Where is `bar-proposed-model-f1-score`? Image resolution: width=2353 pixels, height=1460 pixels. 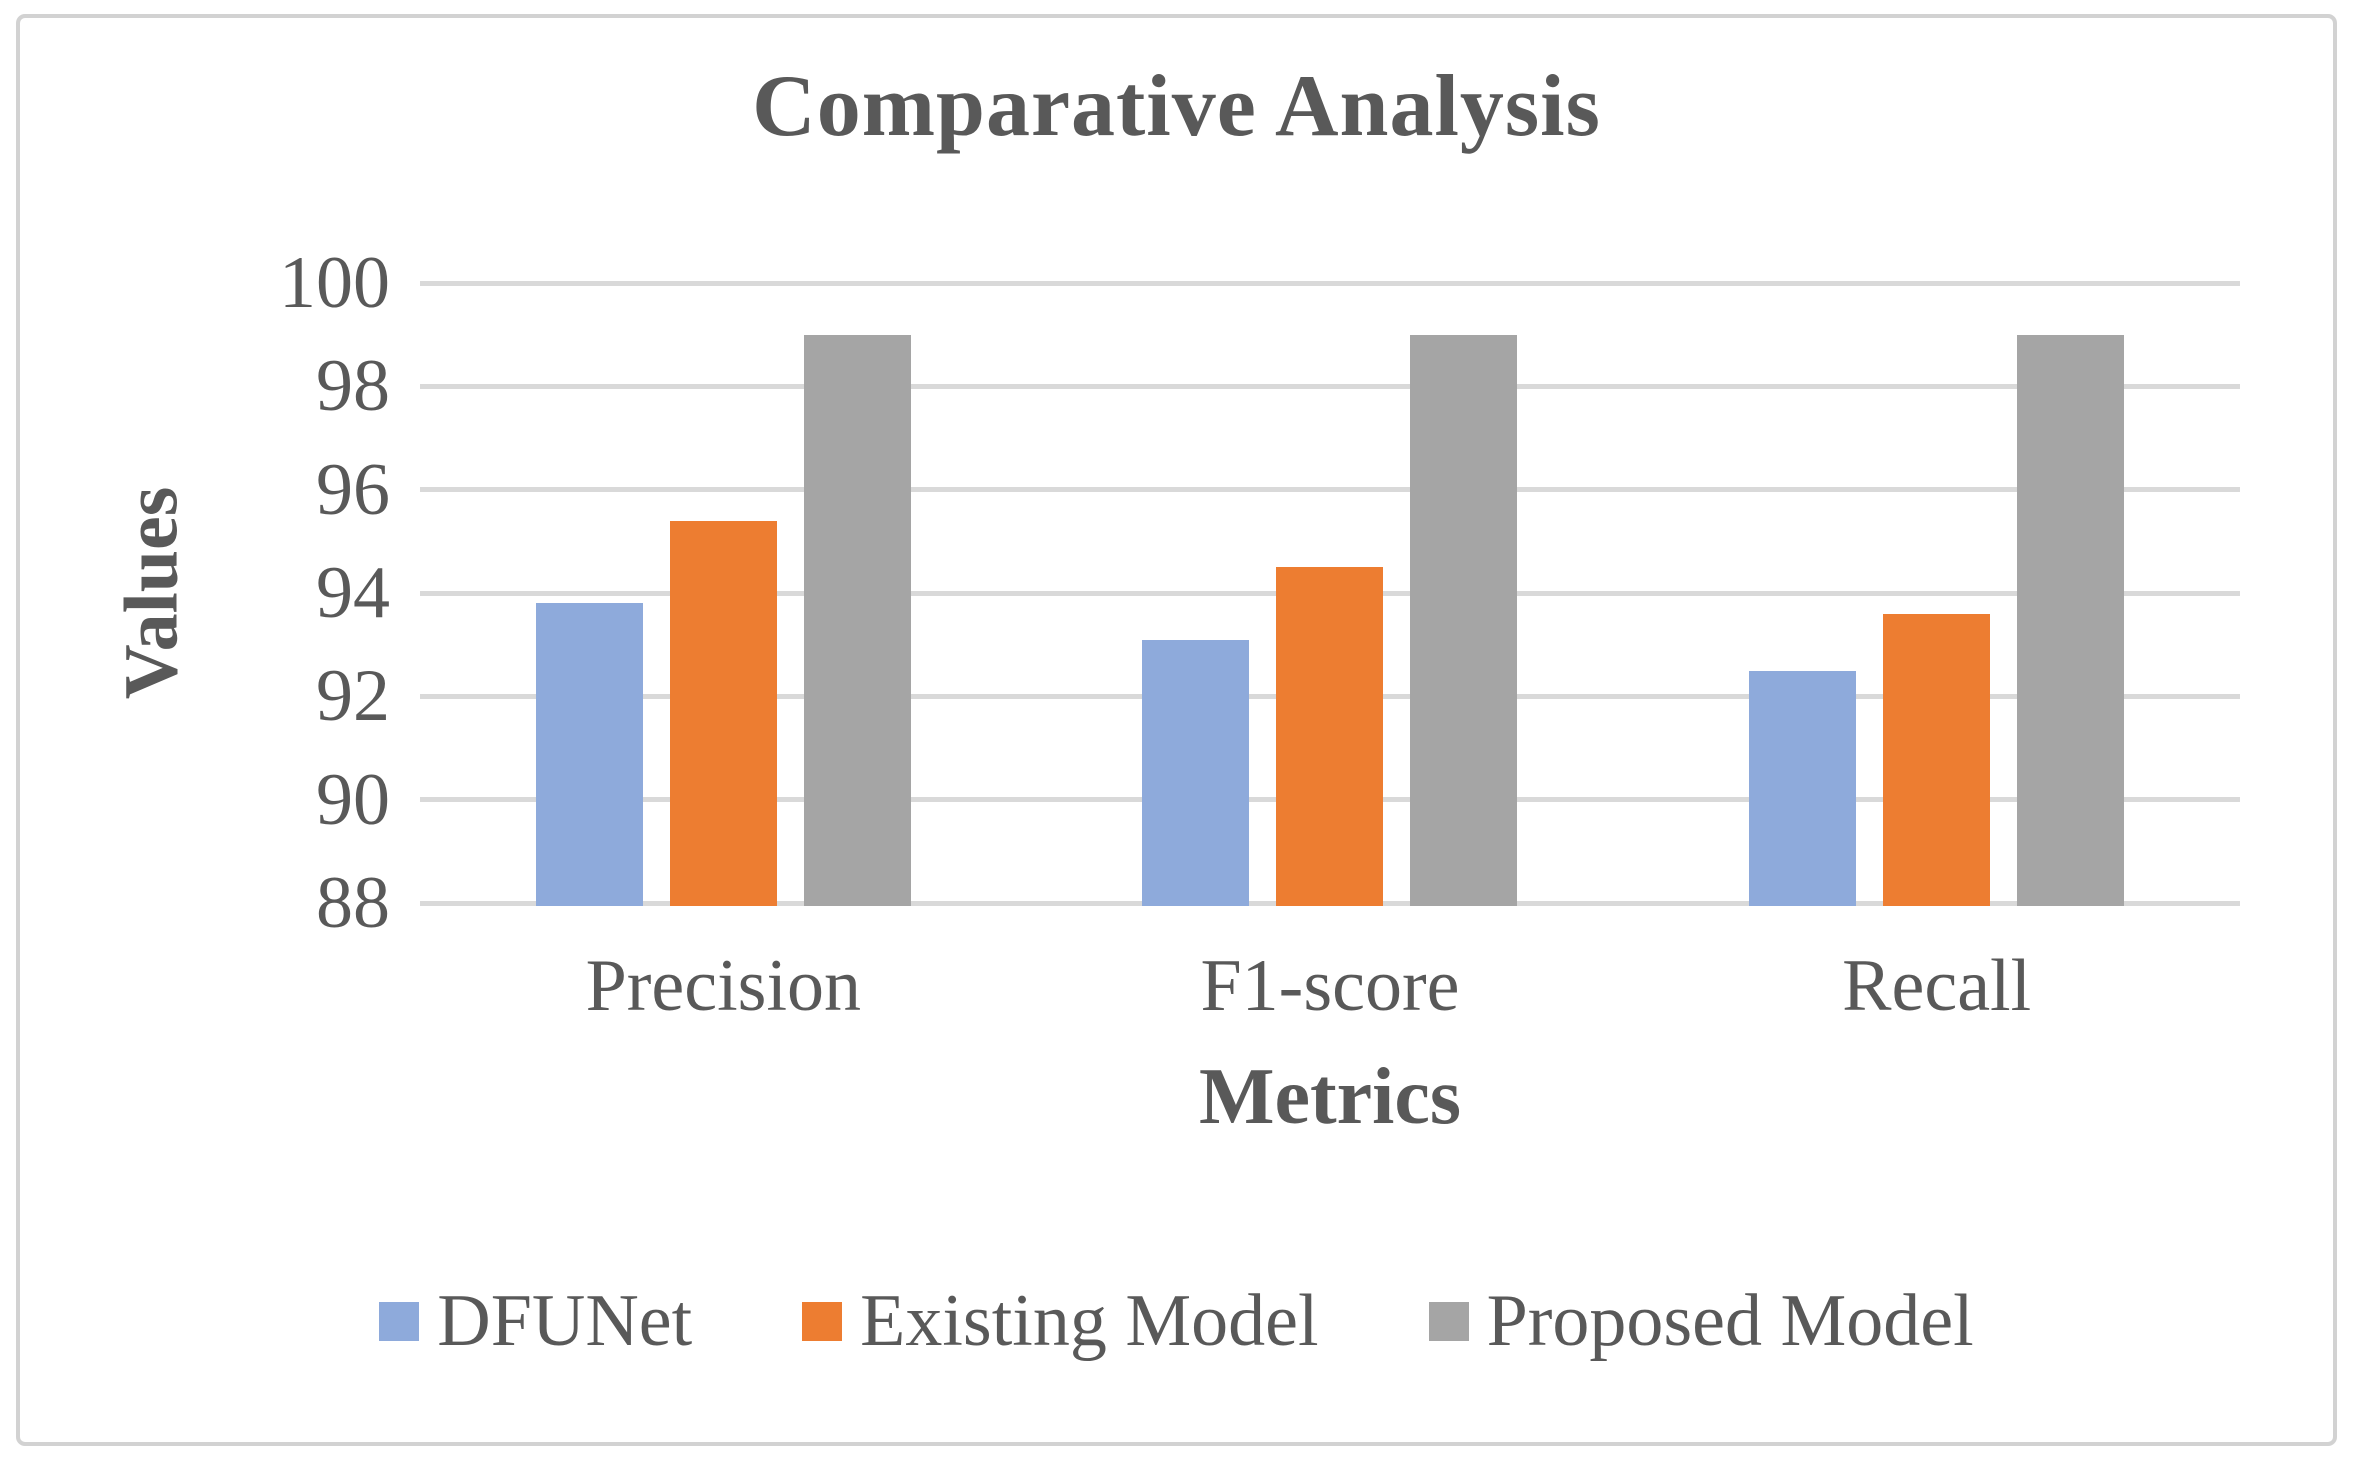
bar-proposed-model-f1-score is located at coordinates (1464, 620).